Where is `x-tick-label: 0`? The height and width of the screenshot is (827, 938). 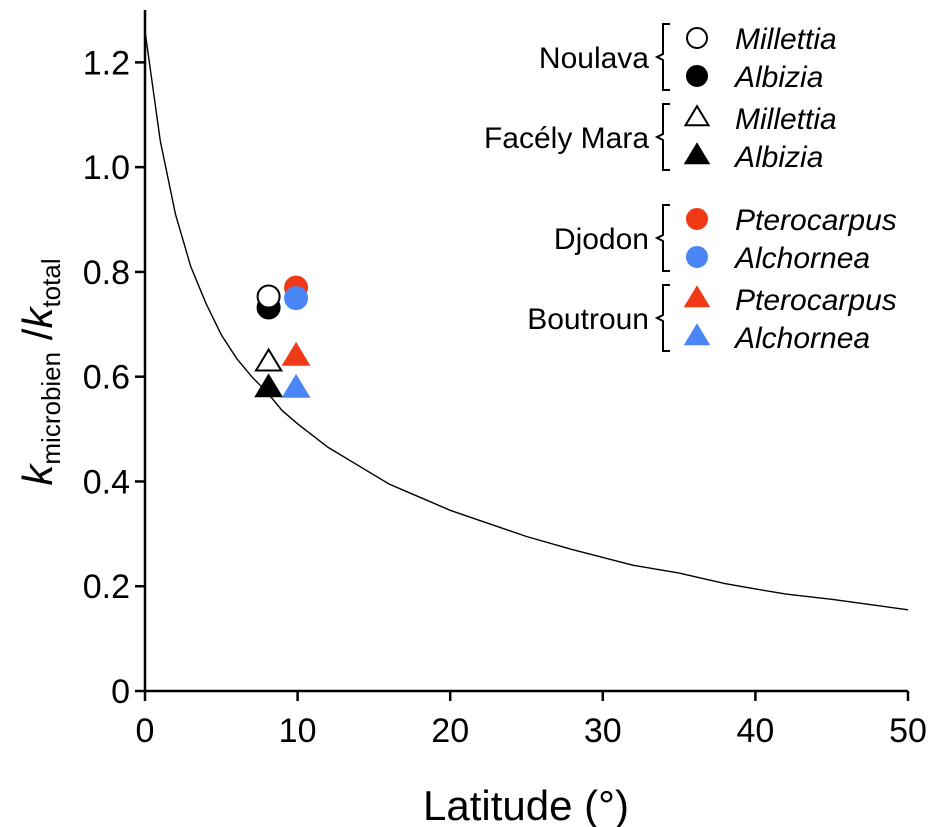 x-tick-label: 0 is located at coordinates (145, 731).